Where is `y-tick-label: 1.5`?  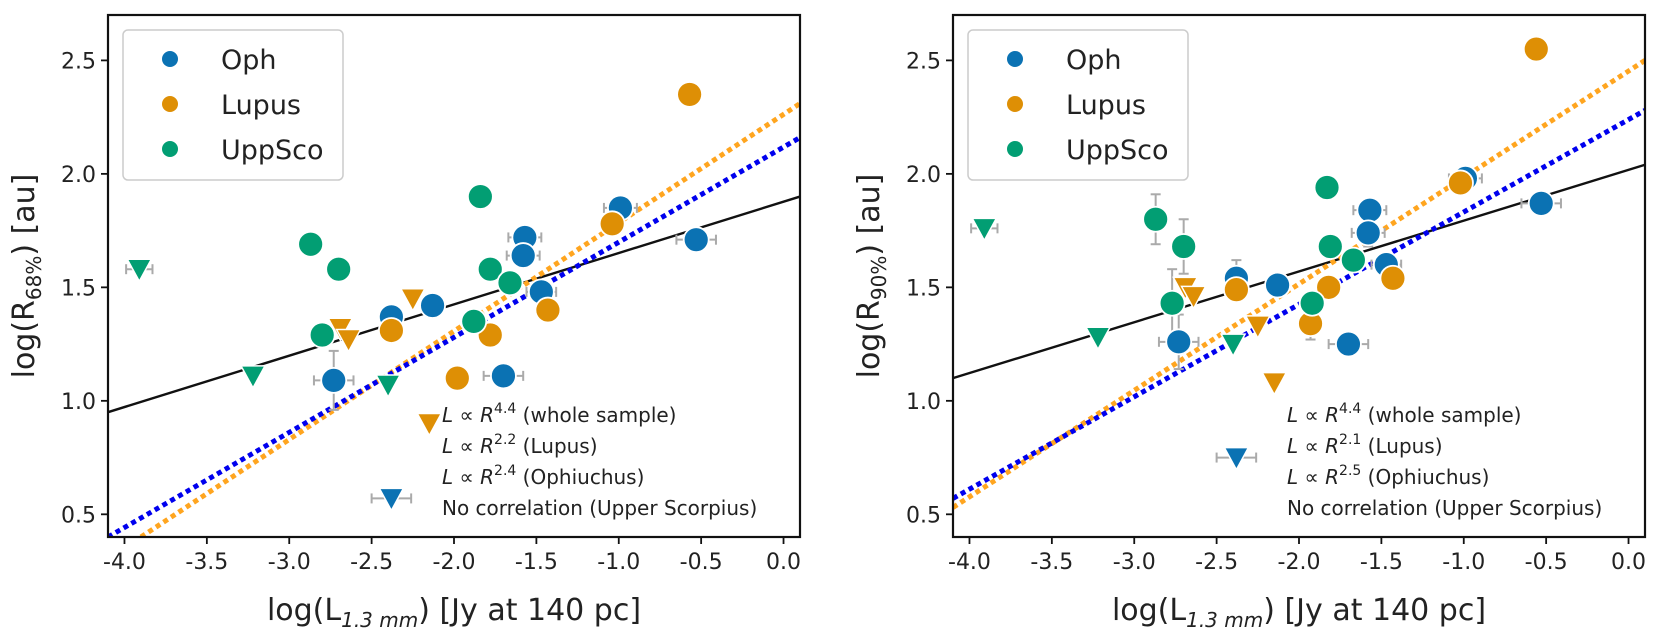
y-tick-label: 1.5 is located at coordinates (78, 288).